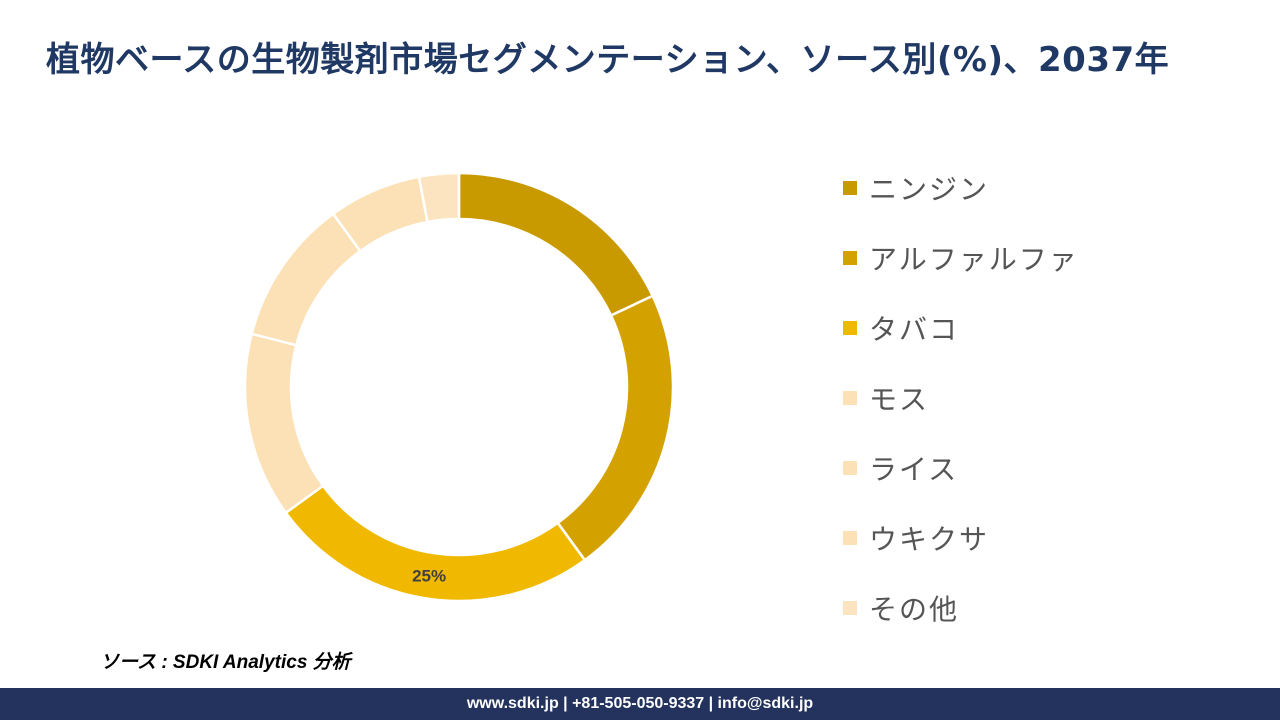 The width and height of the screenshot is (1280, 720). Describe the element at coordinates (608, 60) in the screenshot. I see `chart-title: 植物ベースの生物製剤市場セグメンテーション、ソース別(%)、2037年` at that location.